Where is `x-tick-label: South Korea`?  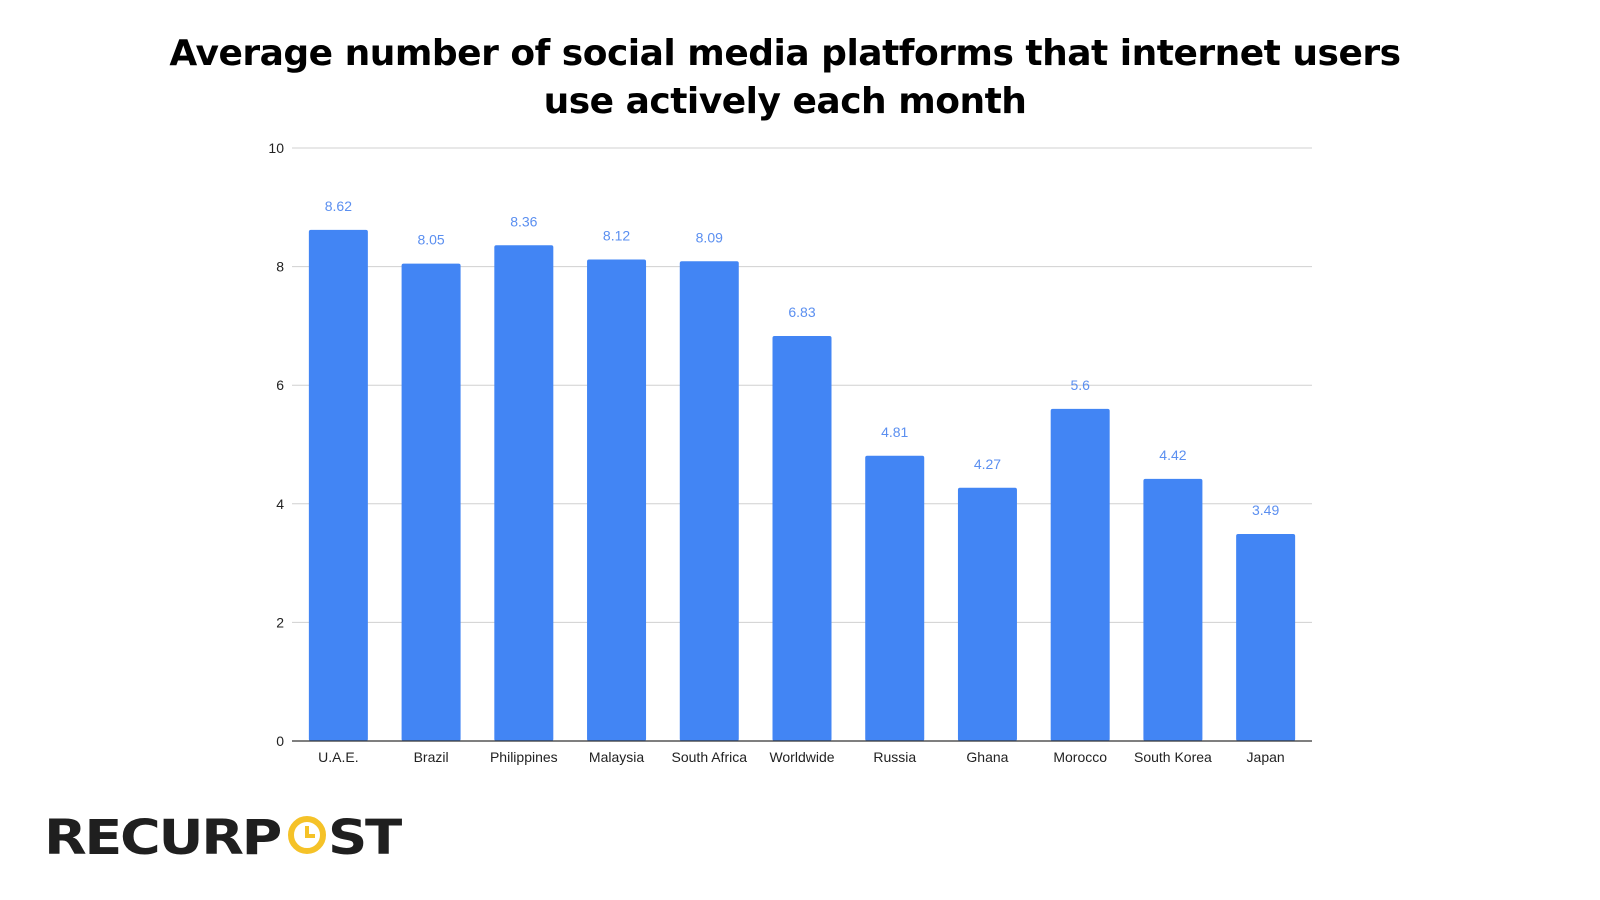 x-tick-label: South Korea is located at coordinates (1173, 757).